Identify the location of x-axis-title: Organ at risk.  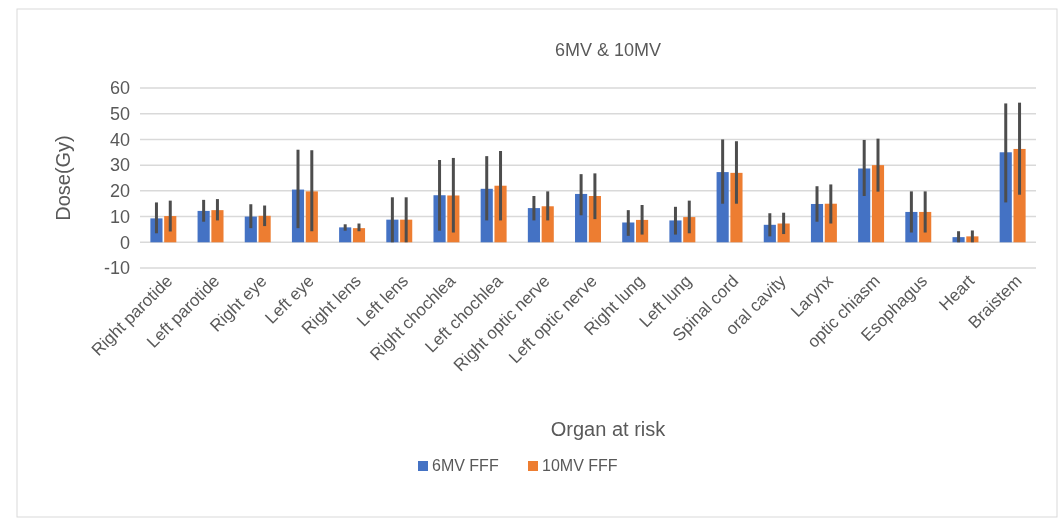
(608, 429).